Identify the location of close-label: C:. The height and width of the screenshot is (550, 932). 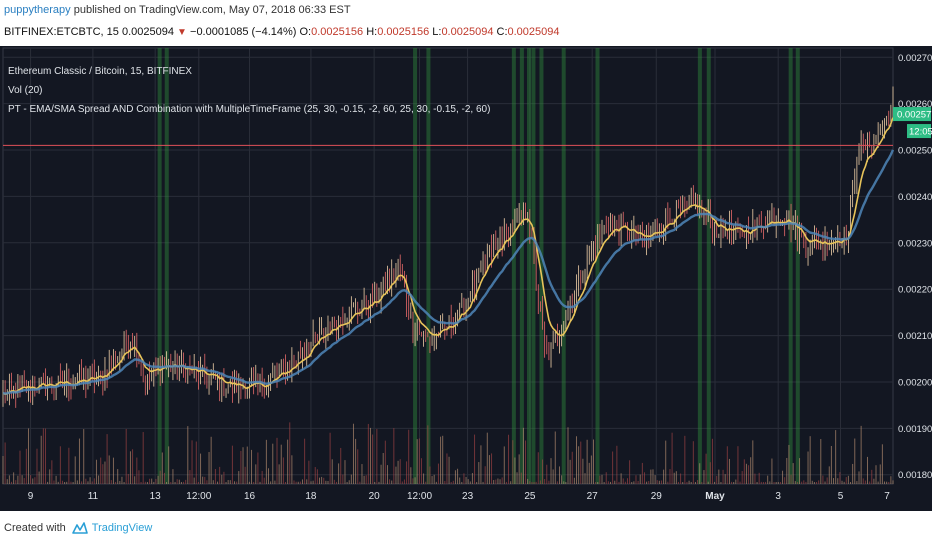
(502, 32).